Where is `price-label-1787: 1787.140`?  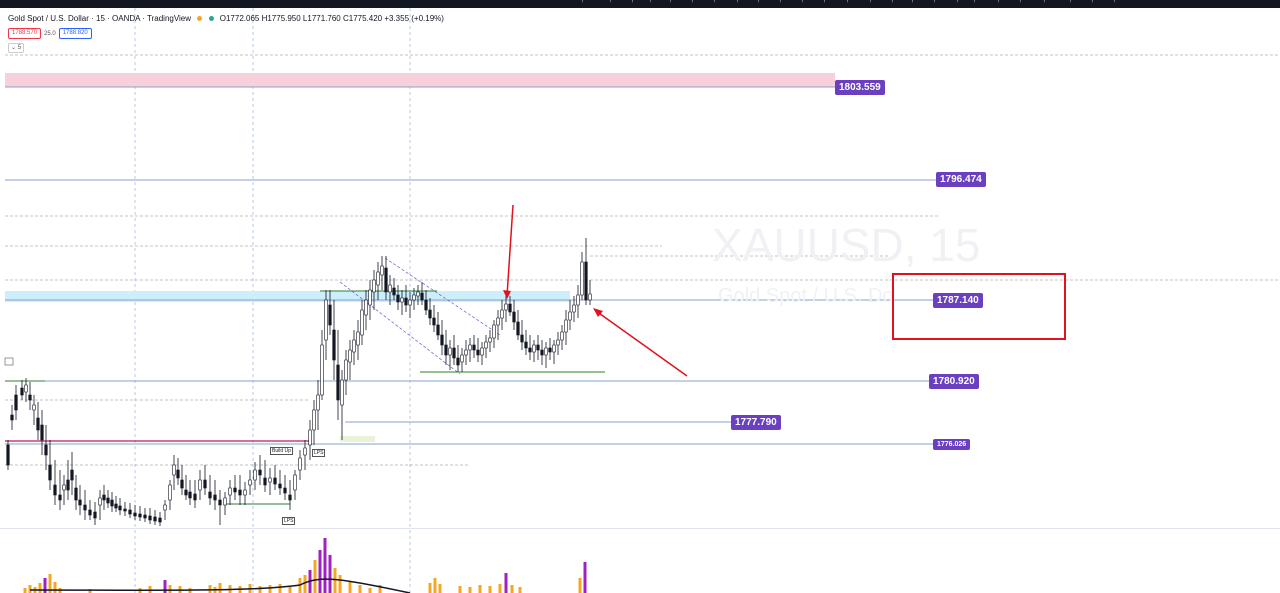
price-label-1787: 1787.140 is located at coordinates (958, 300).